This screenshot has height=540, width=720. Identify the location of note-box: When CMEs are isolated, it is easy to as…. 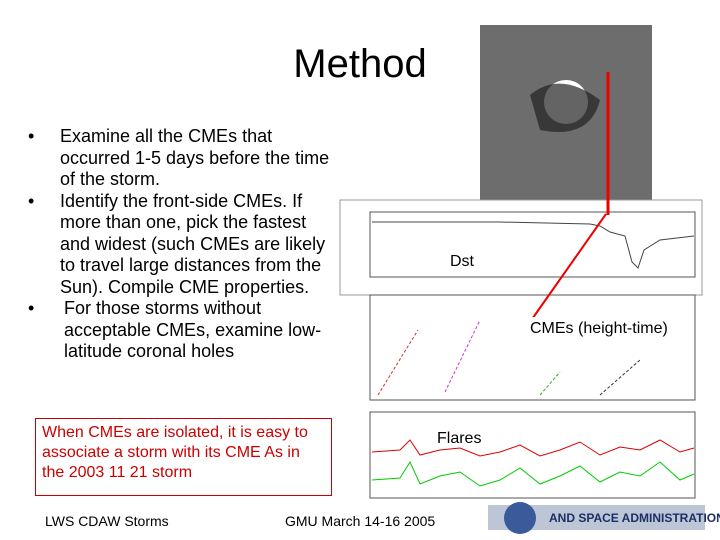
(183, 457).